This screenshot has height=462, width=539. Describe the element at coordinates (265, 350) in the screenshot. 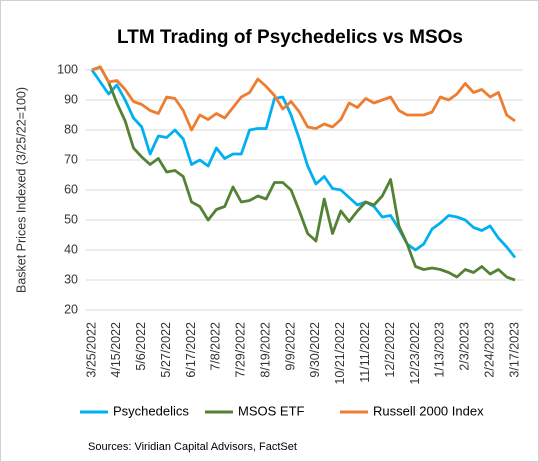

I see `x-tick-label: 8/19/2022` at that location.